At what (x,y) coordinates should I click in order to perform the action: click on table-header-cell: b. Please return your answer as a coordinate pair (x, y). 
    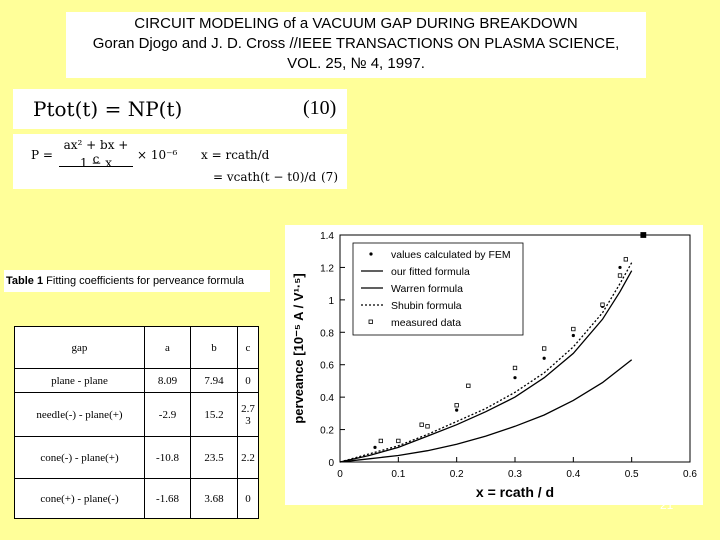
    Looking at the image, I should click on (214, 347).